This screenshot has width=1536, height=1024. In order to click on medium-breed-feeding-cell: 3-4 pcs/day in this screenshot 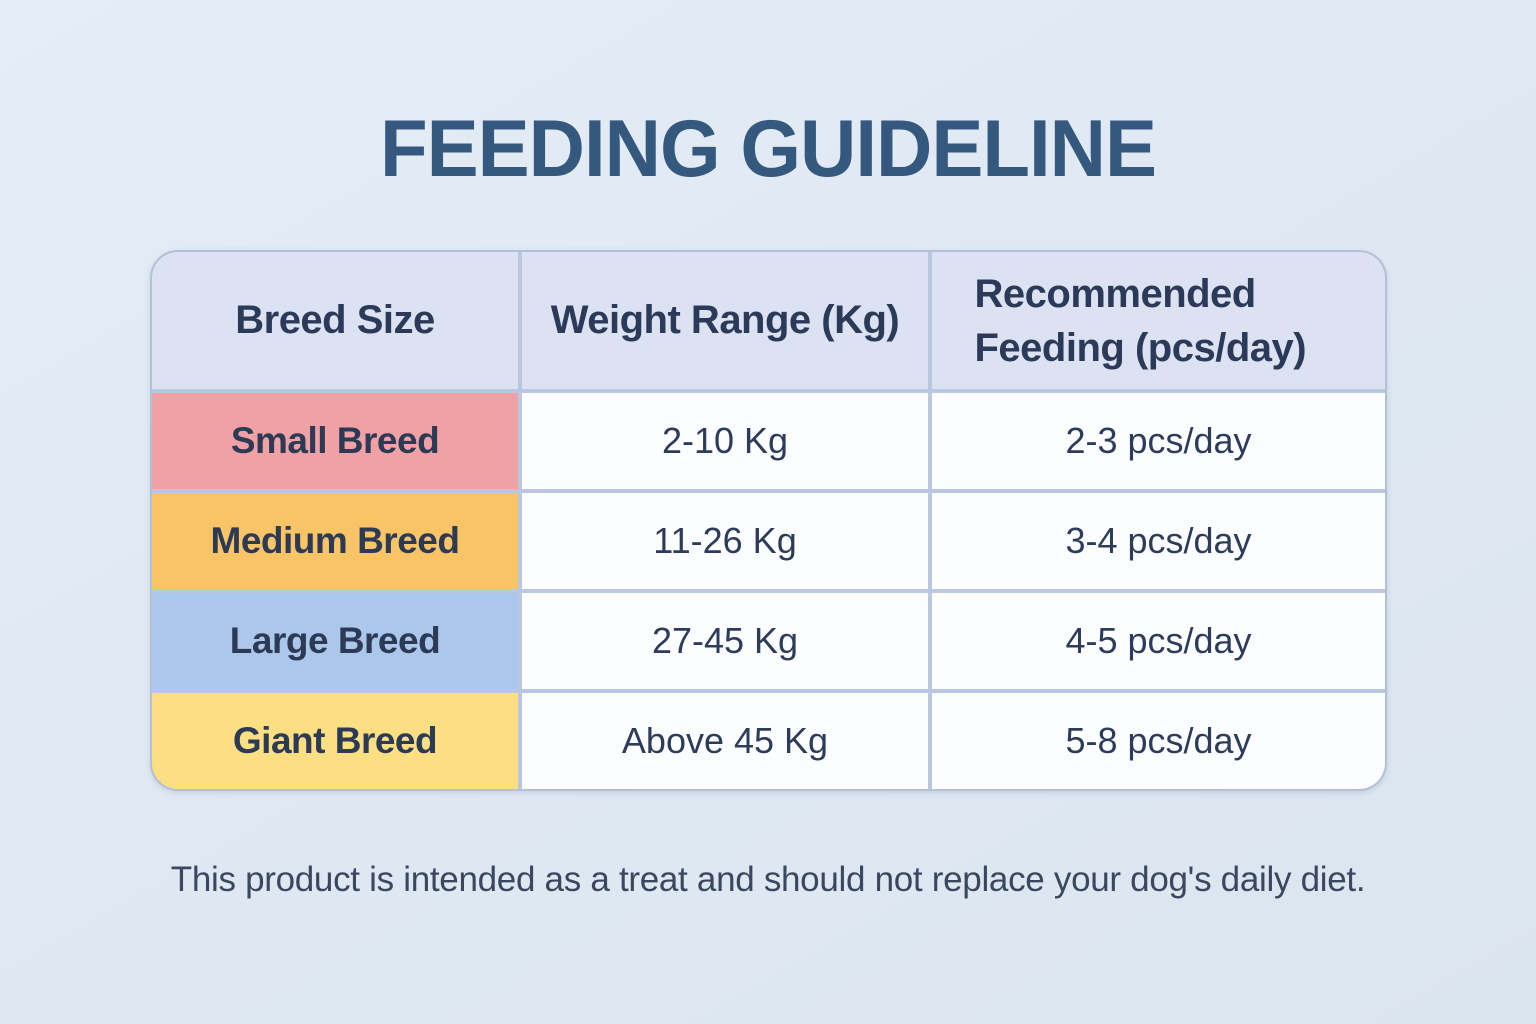, I will do `click(1158, 541)`.